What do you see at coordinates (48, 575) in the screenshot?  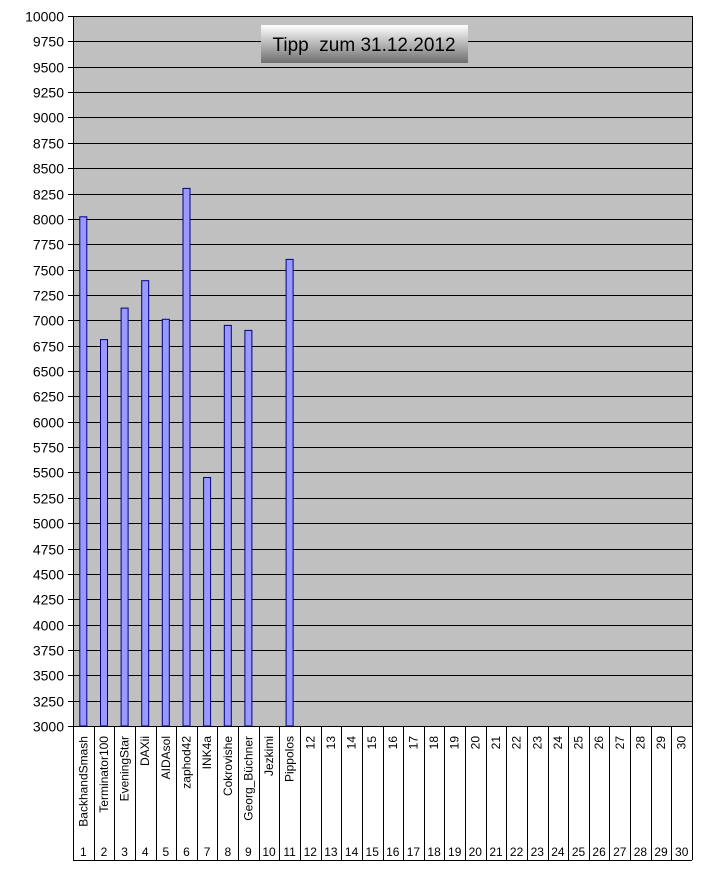 I see `y-tick-label: 4500` at bounding box center [48, 575].